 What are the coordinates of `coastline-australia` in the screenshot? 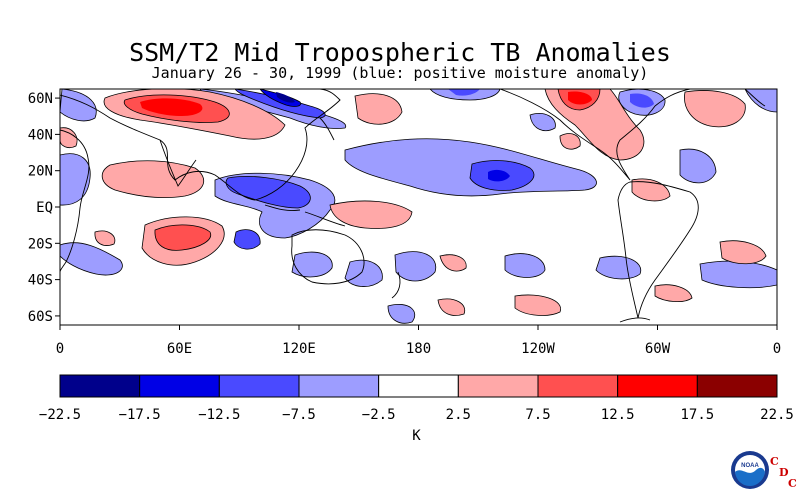 It's located at (328, 257).